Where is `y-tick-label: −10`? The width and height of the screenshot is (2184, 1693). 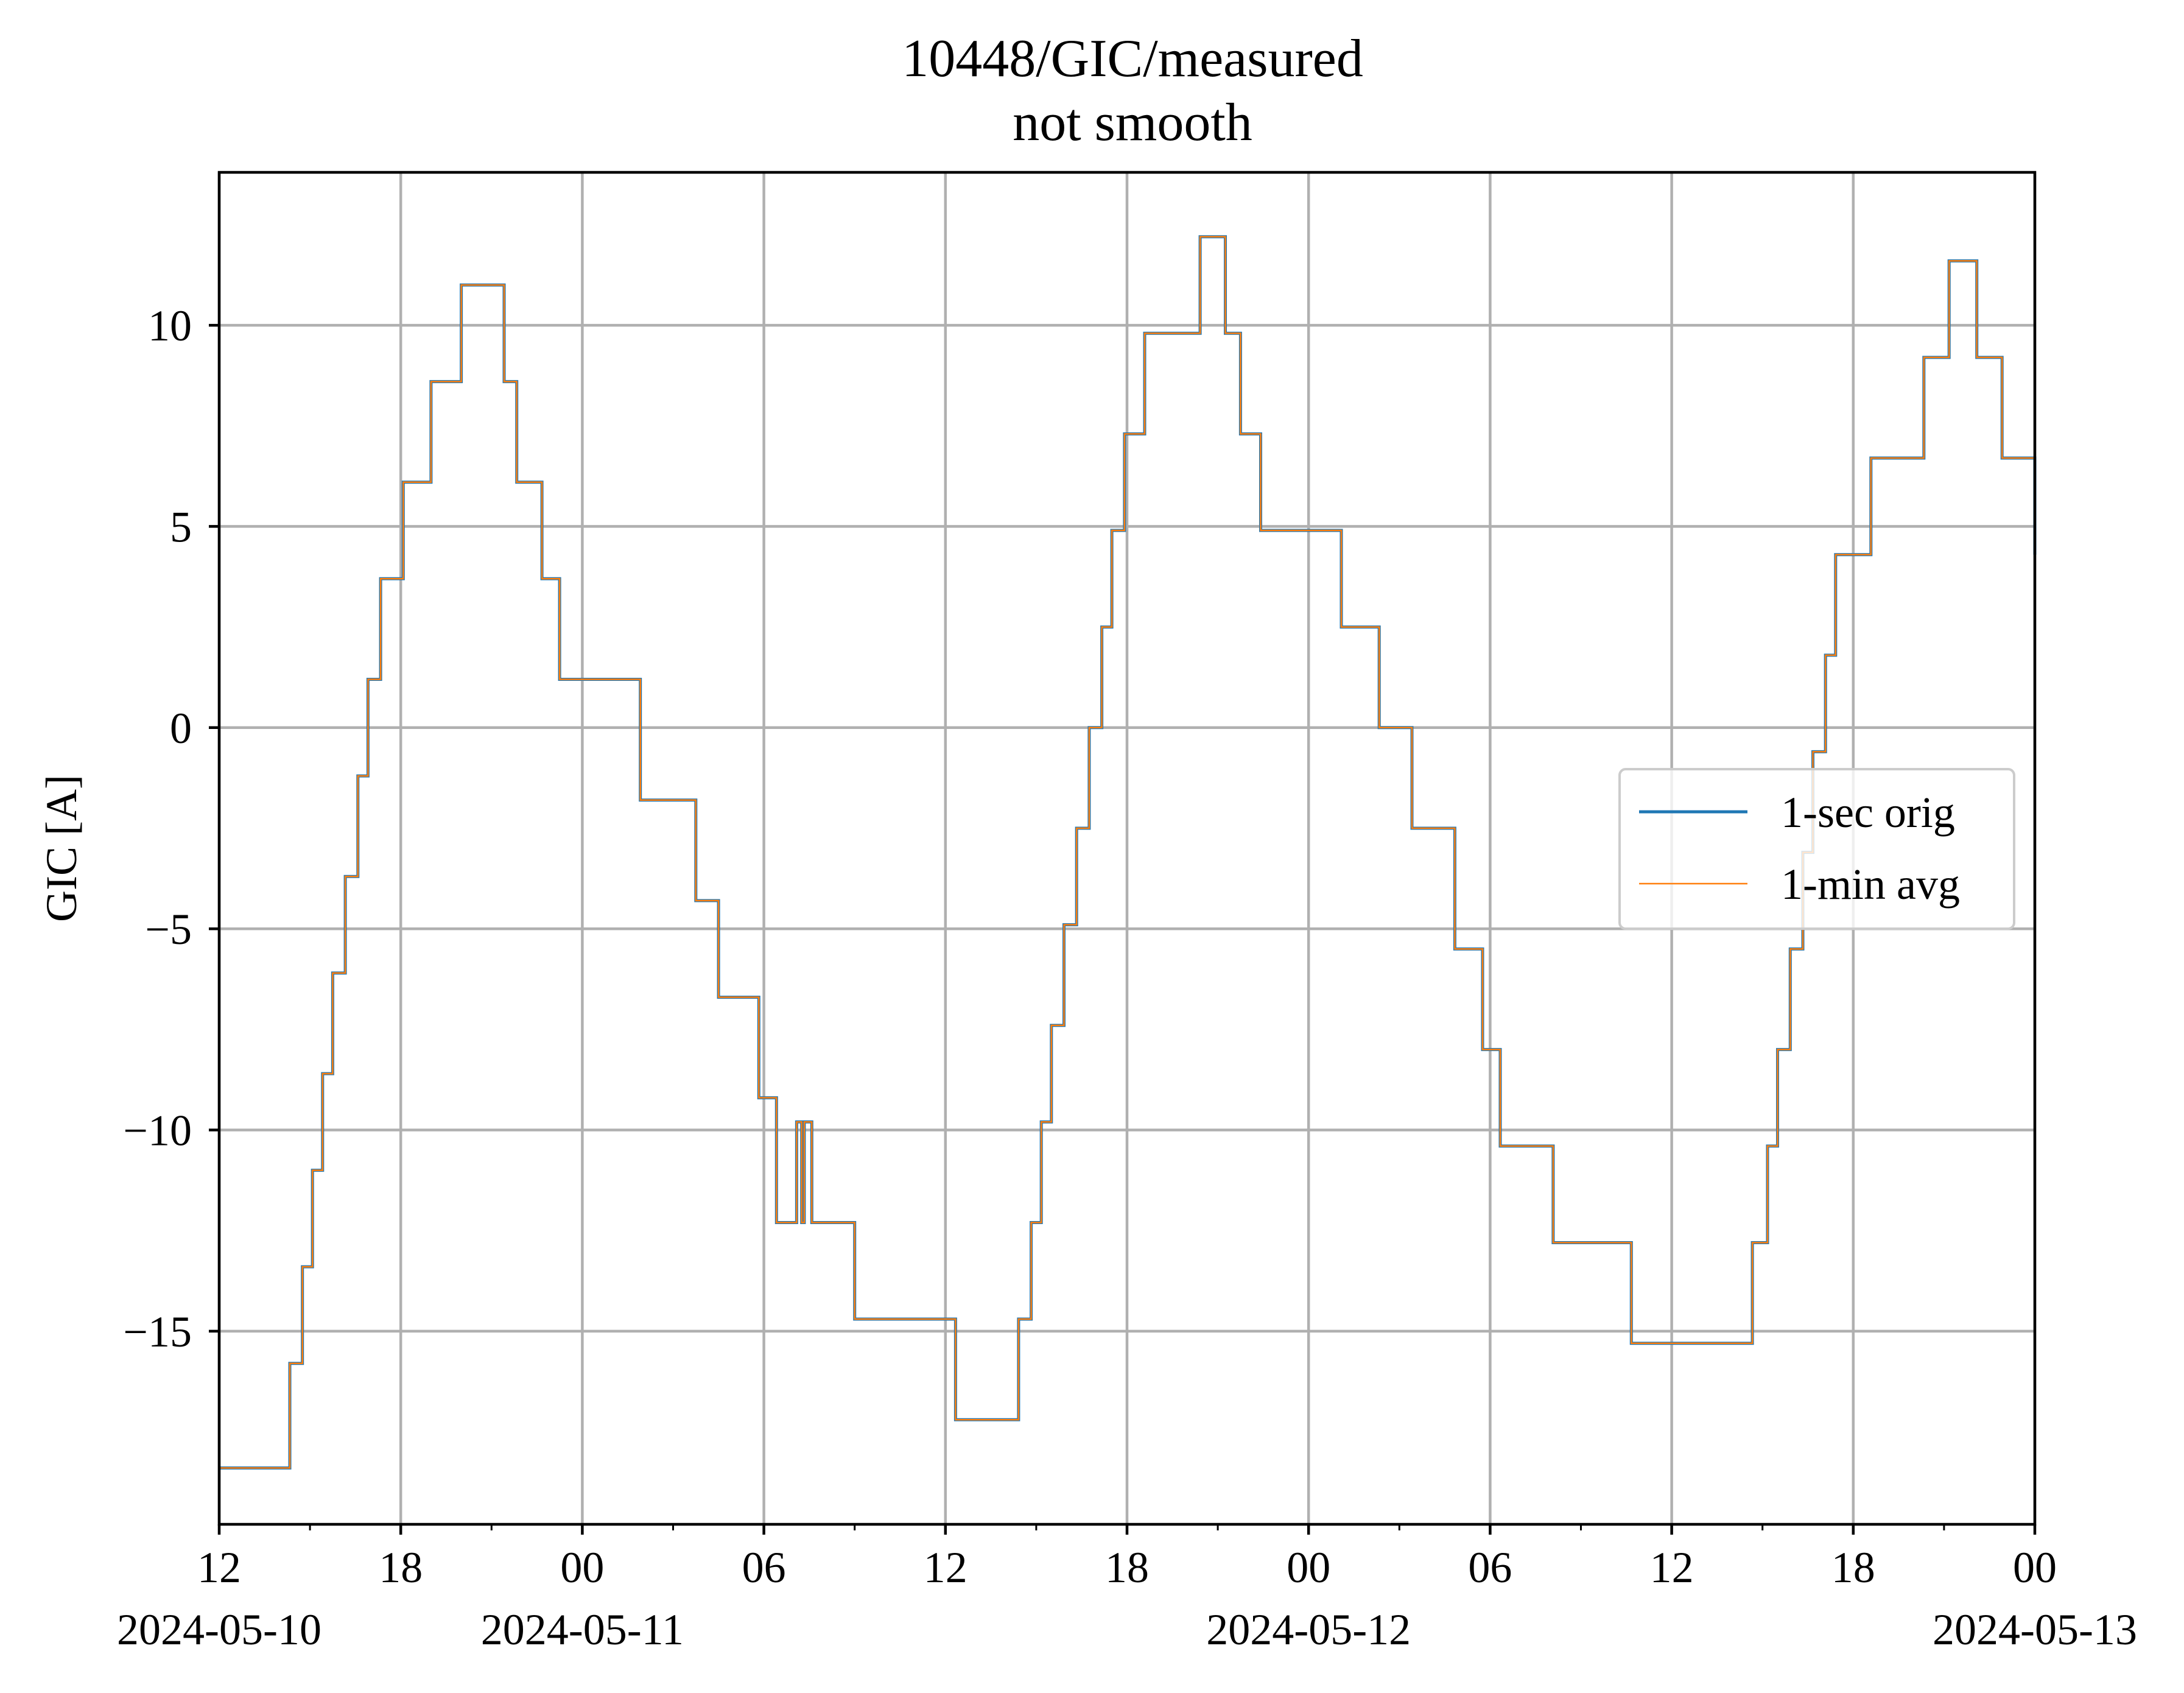
y-tick-label: −10 is located at coordinates (157, 1131).